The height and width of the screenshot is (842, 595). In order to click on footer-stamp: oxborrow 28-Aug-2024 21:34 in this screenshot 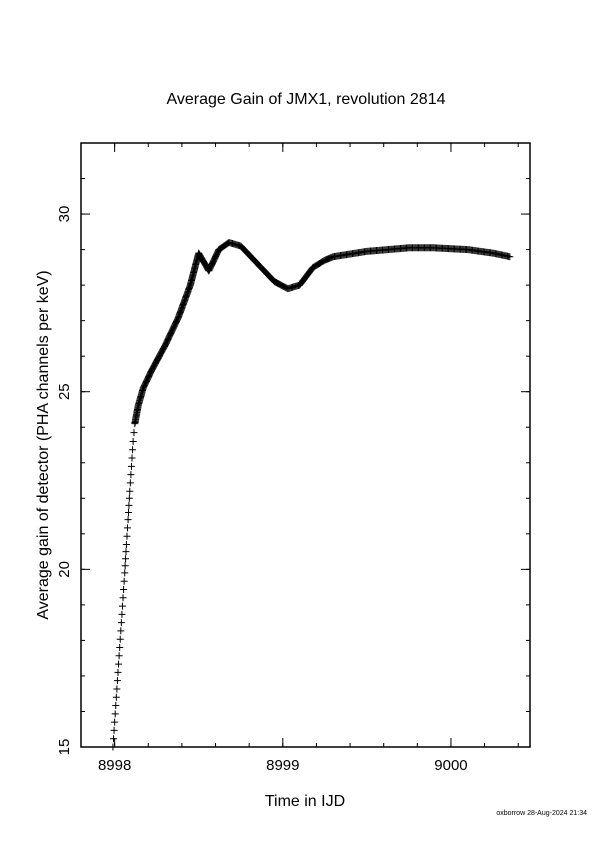, I will do `click(541, 813)`.